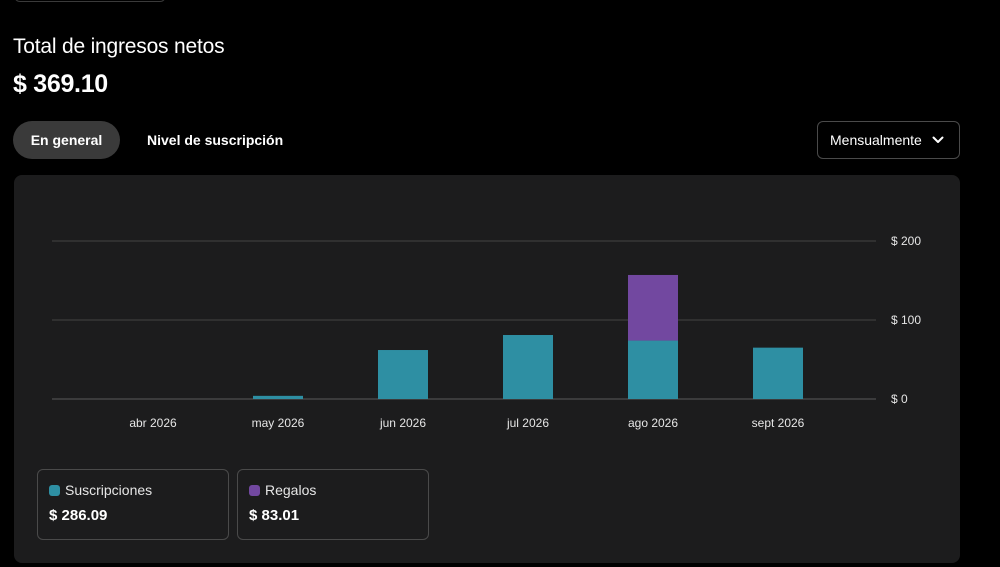 Image resolution: width=1000 pixels, height=567 pixels. What do you see at coordinates (906, 320) in the screenshot?
I see `y-tick-label: $ 100` at bounding box center [906, 320].